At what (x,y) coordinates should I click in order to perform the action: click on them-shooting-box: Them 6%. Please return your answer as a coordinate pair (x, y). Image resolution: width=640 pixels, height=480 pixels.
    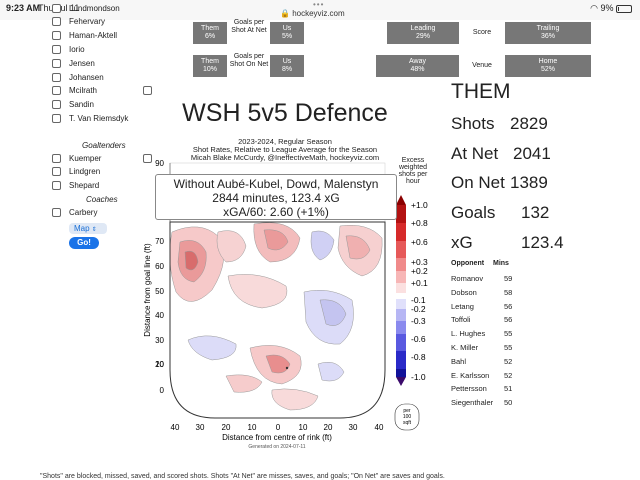
    Looking at the image, I should click on (210, 33).